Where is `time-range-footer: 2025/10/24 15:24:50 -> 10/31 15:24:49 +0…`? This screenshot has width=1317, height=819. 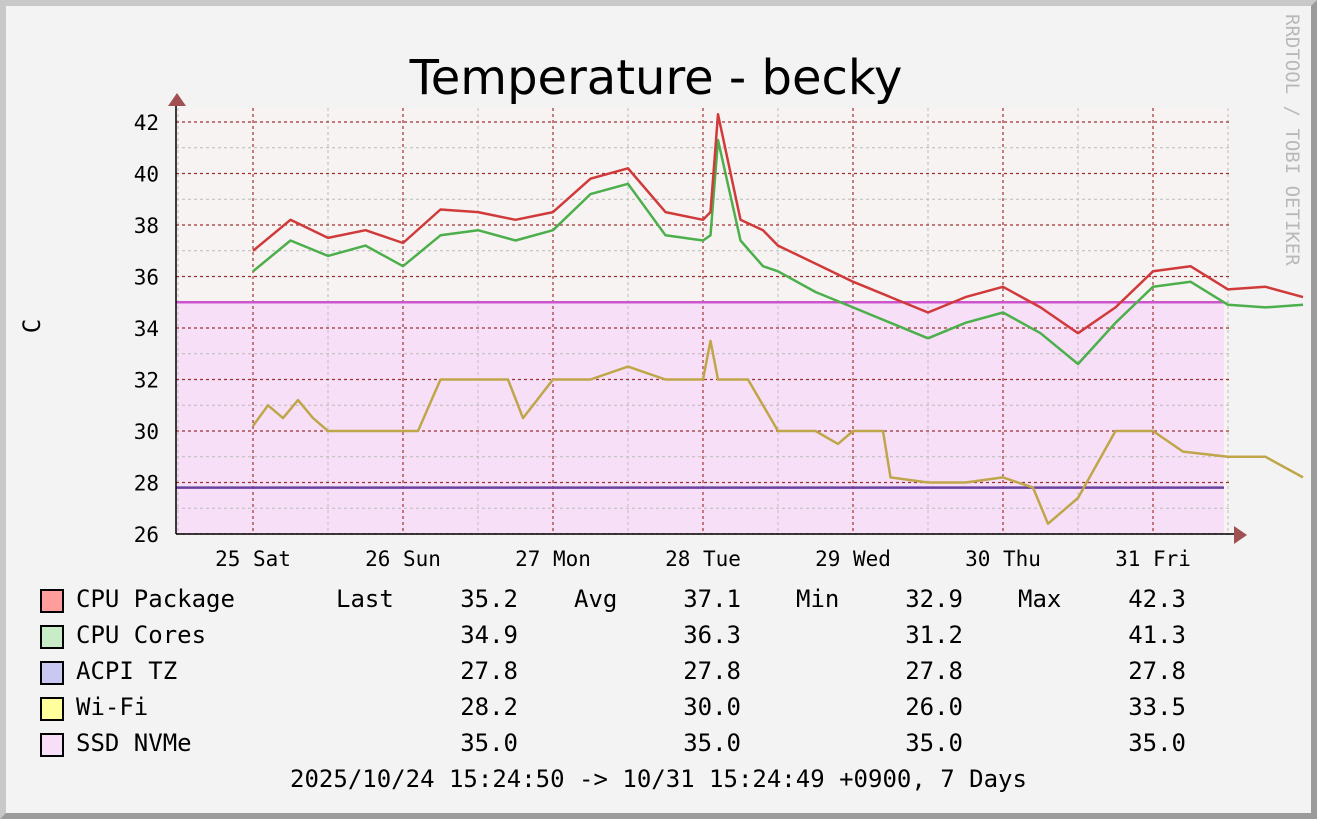 time-range-footer: 2025/10/24 15:24:50 -> 10/31 15:24:49 +0… is located at coordinates (658, 779).